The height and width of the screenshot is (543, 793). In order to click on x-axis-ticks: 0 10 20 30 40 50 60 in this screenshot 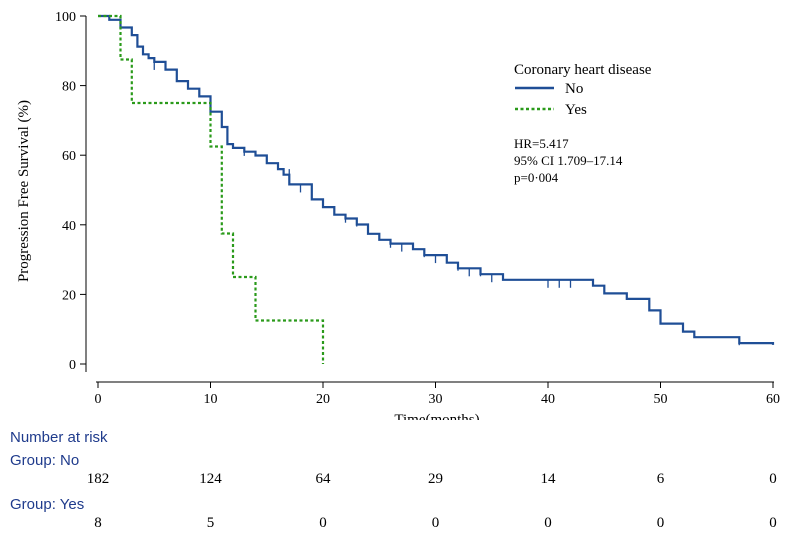, I will do `click(437, 394)`.